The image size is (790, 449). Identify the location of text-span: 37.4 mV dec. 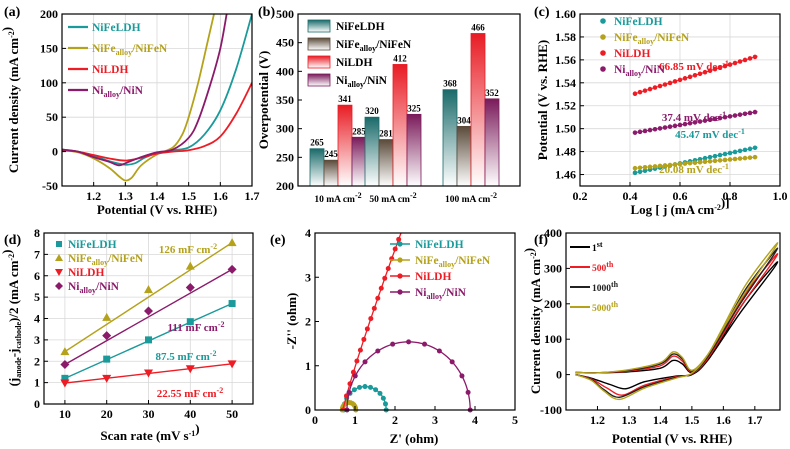
(691, 118).